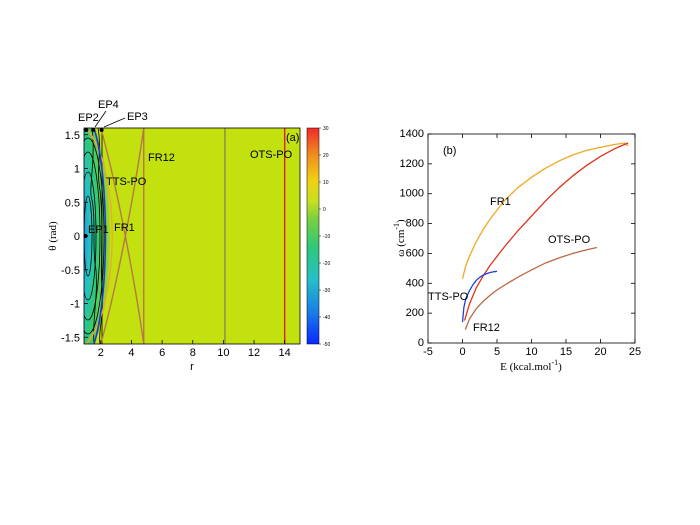  What do you see at coordinates (479, 296) in the screenshot?
I see `series-tts-po` at bounding box center [479, 296].